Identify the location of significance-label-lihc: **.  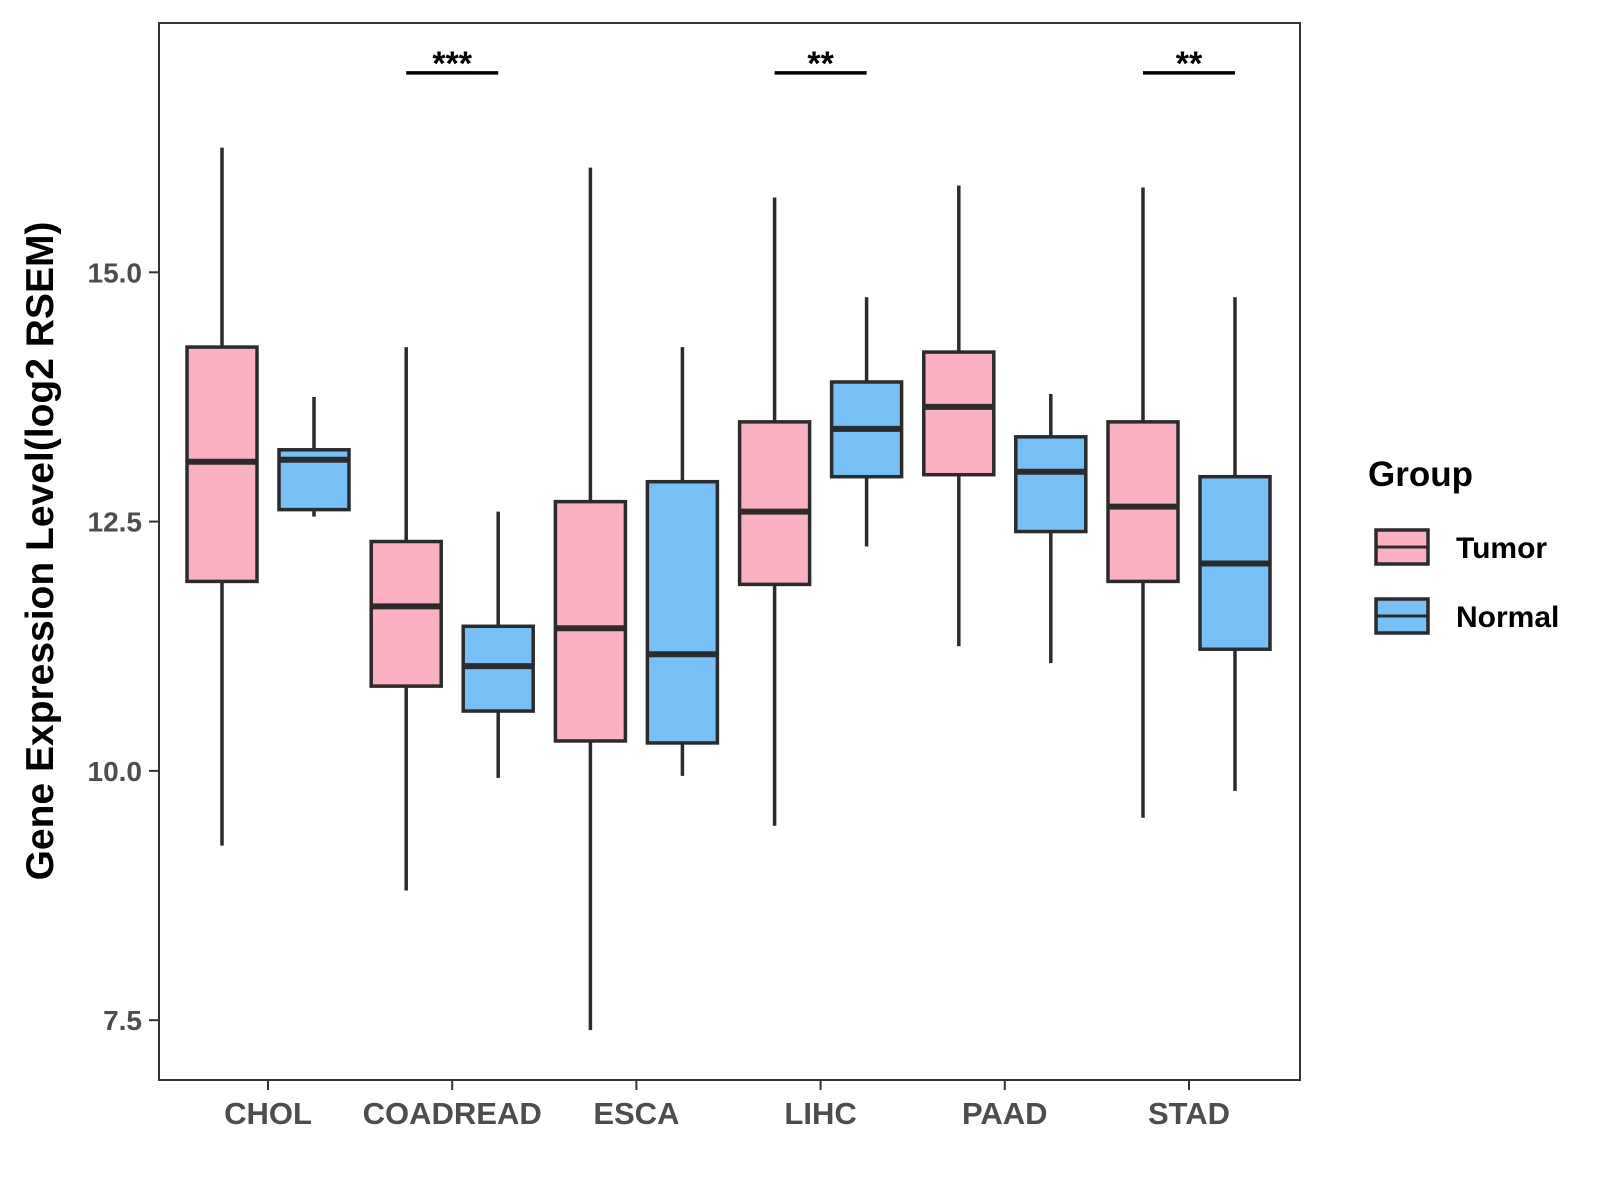
(820, 64).